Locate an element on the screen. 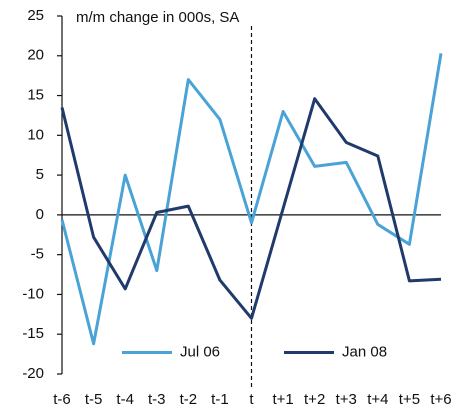 The width and height of the screenshot is (471, 415). x-tick-label: t-2 is located at coordinates (189, 399).